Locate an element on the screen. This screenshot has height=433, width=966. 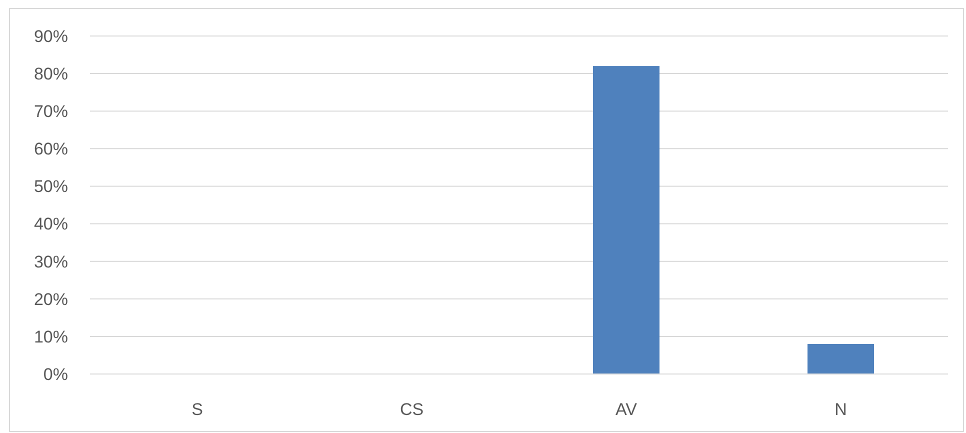
y-tick-label: 80% is located at coordinates (51, 74).